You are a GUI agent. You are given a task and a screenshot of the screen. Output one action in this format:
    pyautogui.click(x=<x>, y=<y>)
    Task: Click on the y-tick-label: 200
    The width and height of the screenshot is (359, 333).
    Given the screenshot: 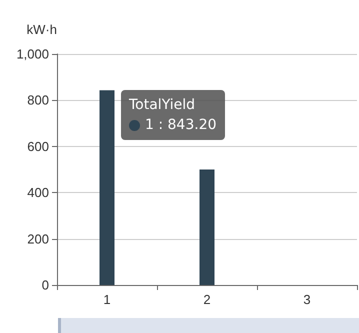 What is the action you would take?
    pyautogui.click(x=38, y=238)
    